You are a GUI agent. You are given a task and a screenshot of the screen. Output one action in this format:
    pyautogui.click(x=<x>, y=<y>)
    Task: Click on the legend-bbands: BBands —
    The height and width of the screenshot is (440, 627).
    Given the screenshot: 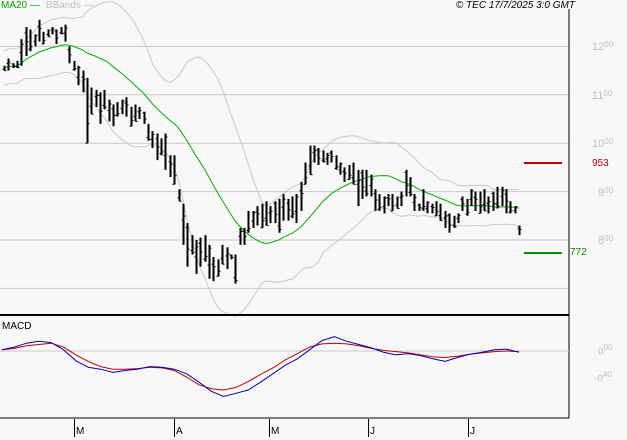 What is the action you would take?
    pyautogui.click(x=69, y=5)
    